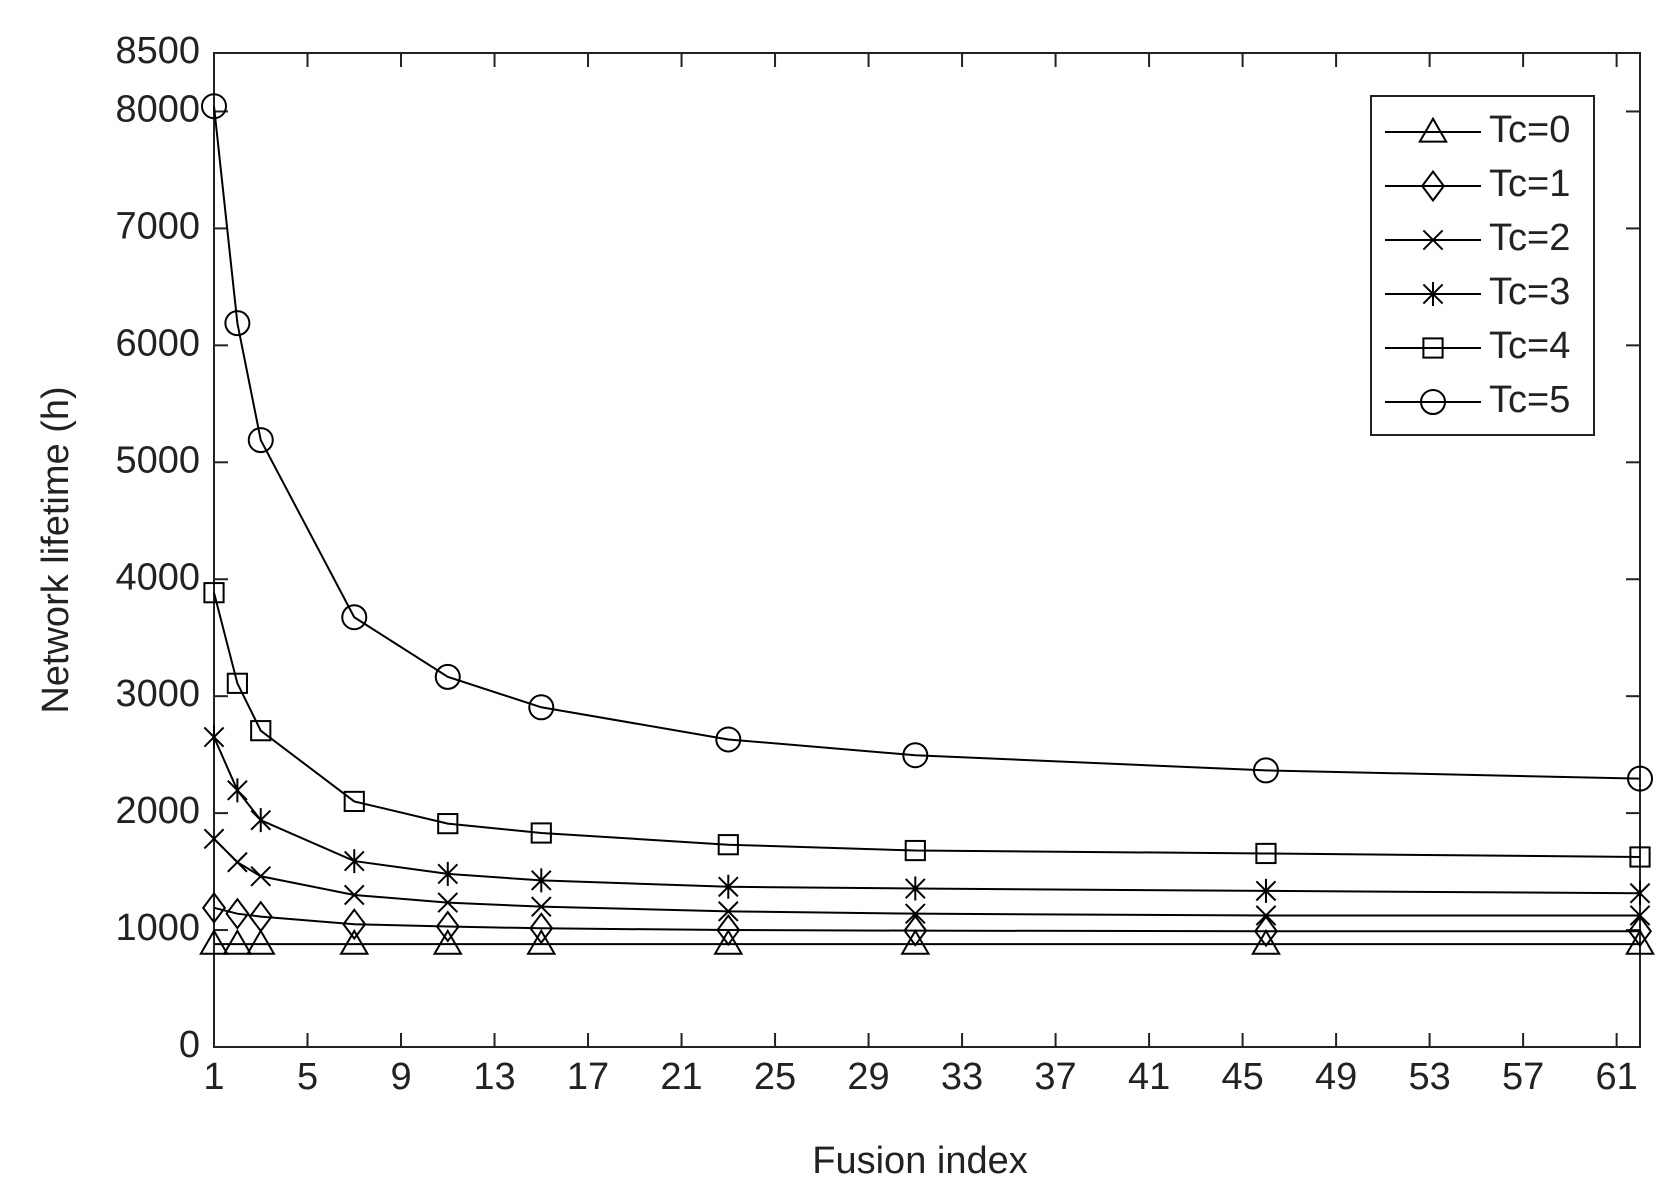 The width and height of the screenshot is (1666, 1197). I want to click on x-tick-label: 21, so click(681, 1077).